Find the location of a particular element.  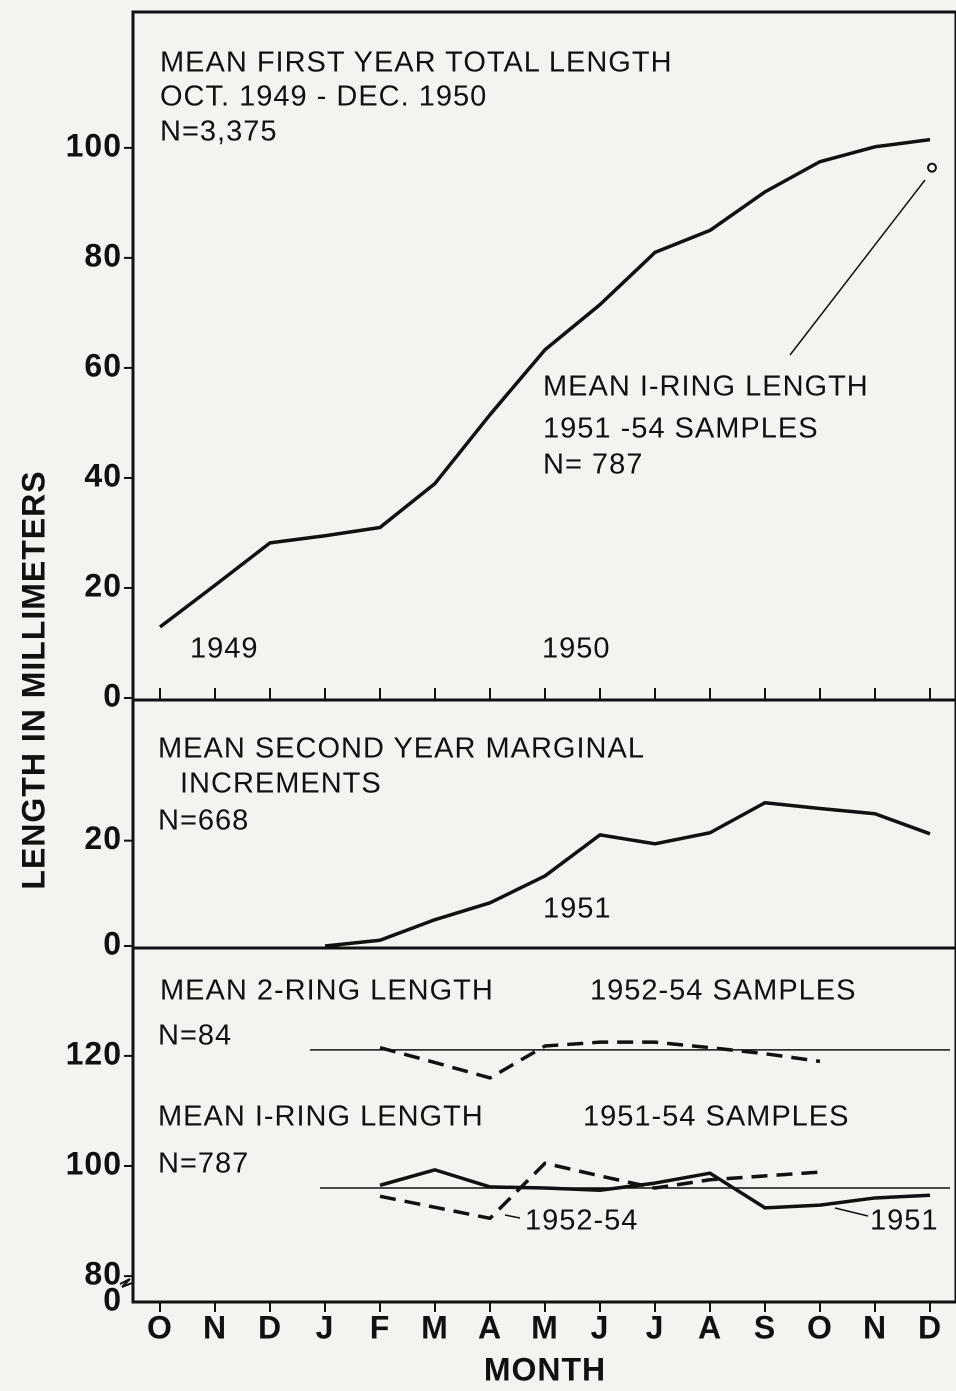

annotation: 1951 is located at coordinates (577, 909).